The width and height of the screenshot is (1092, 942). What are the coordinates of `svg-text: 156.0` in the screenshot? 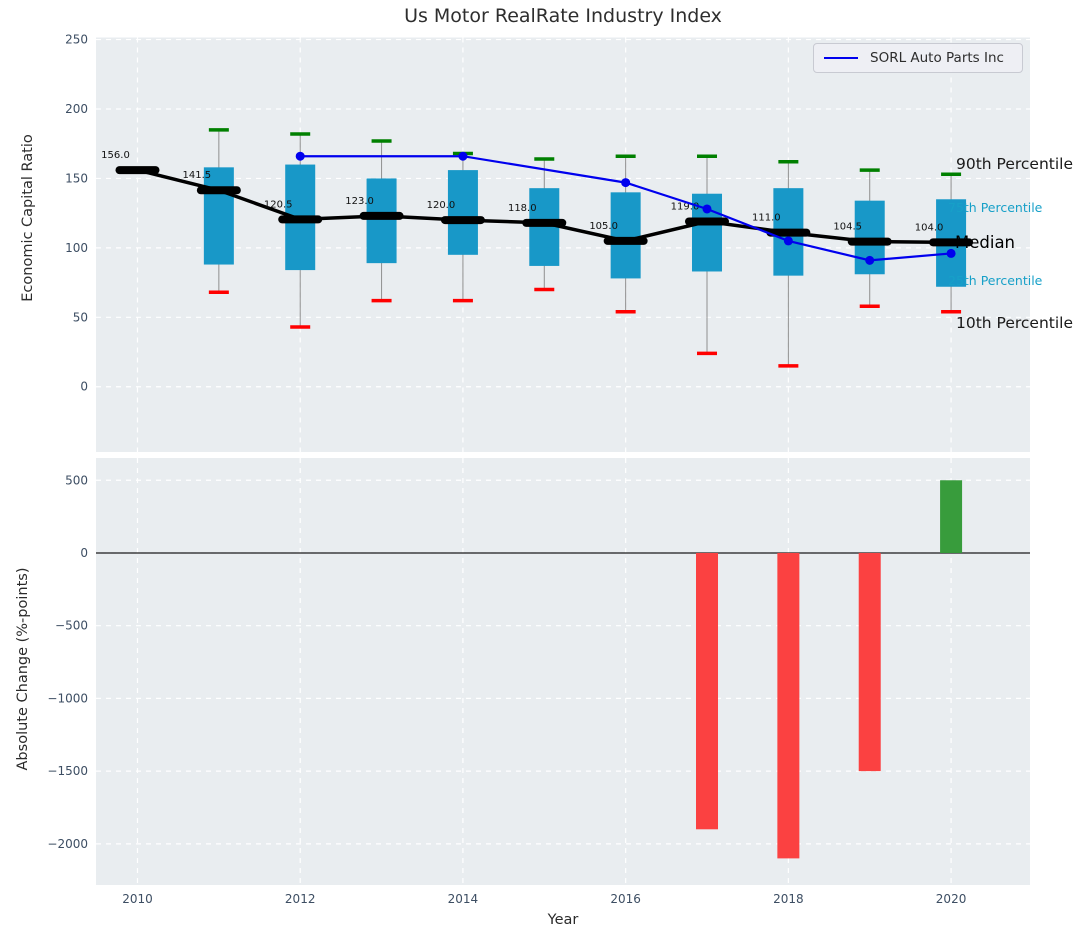 It's located at (115, 155).